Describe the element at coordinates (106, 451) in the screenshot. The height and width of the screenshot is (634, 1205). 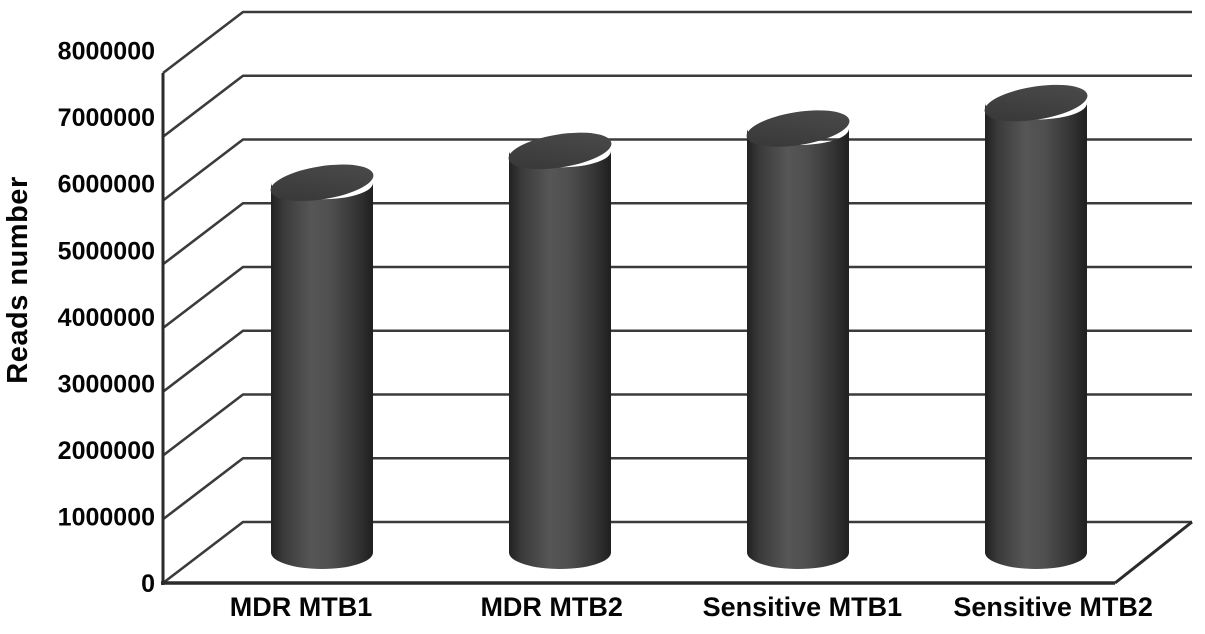
I see `y-tick-label: 2000000` at that location.